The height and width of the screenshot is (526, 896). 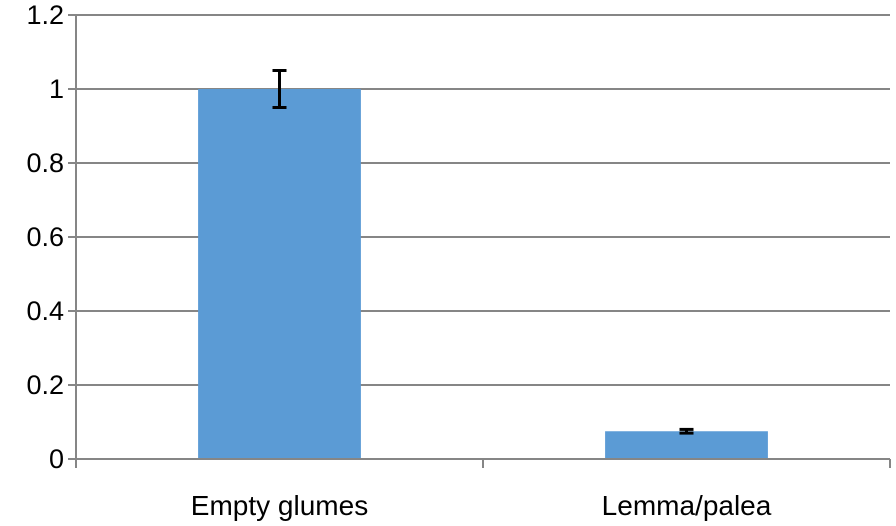 I want to click on y-tick-label-1: 0.2, so click(x=45, y=385).